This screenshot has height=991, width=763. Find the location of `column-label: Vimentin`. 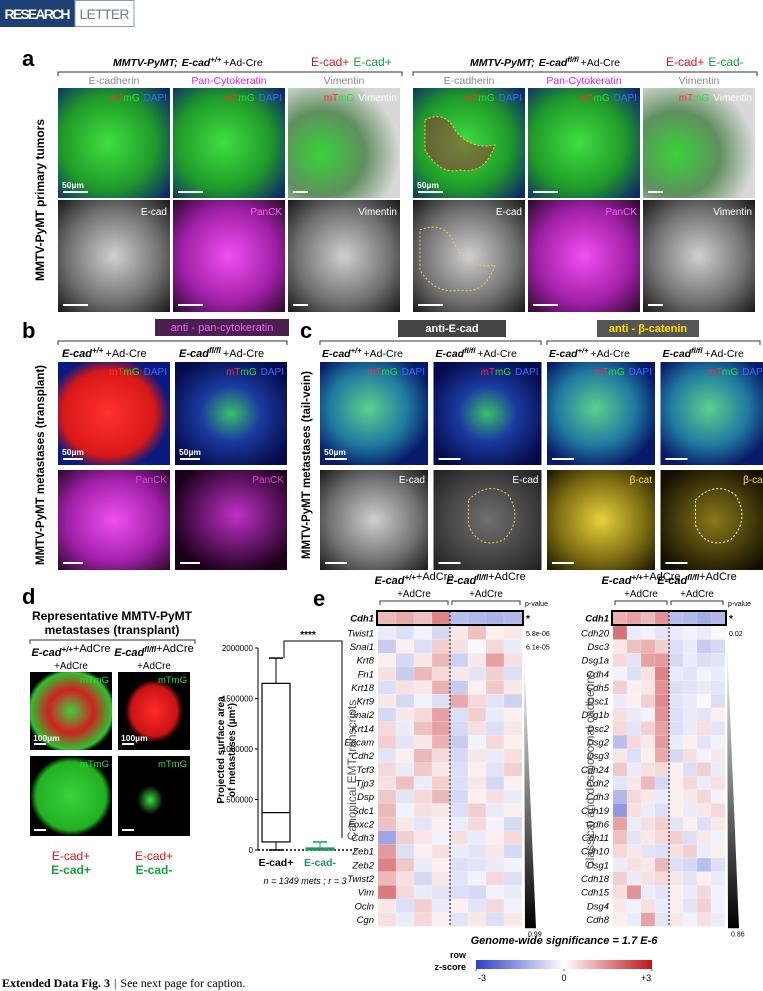

column-label: Vimentin is located at coordinates (699, 81).